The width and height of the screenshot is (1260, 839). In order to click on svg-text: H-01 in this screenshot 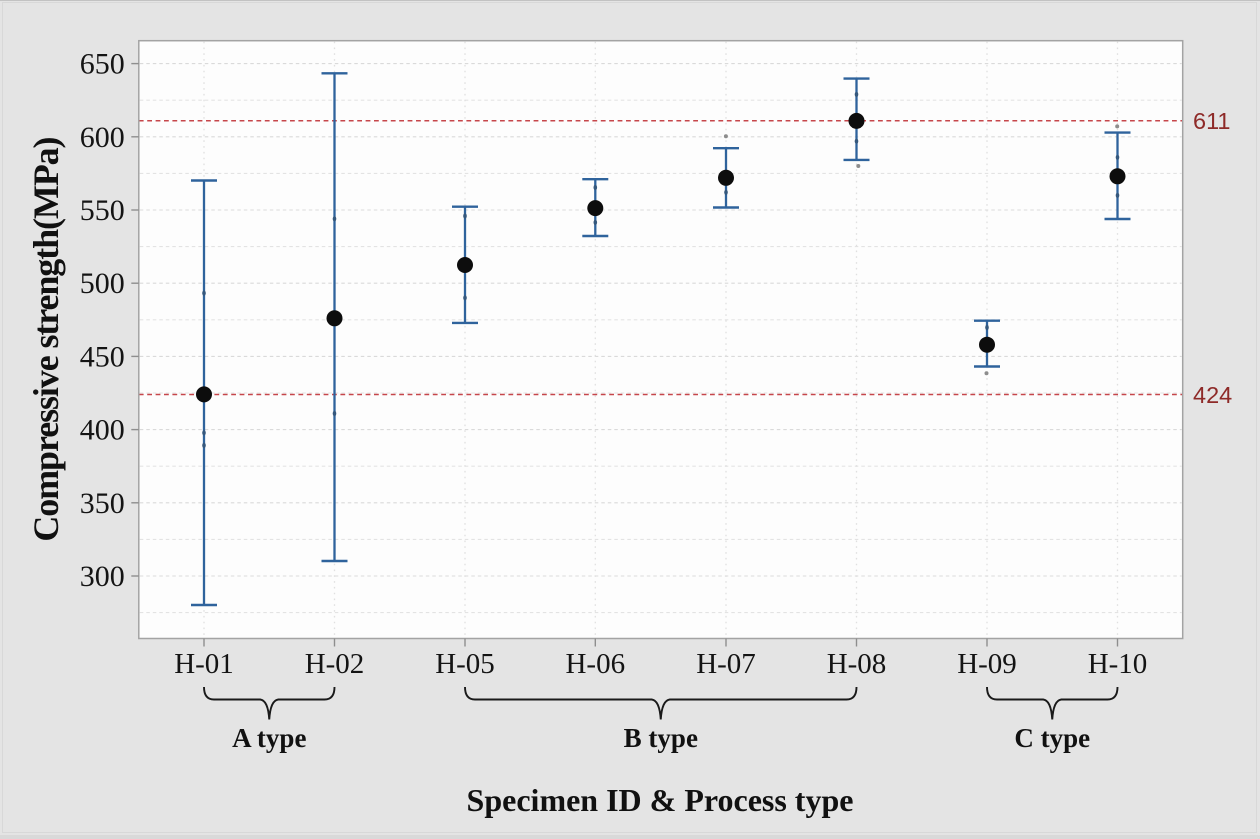, I will do `click(204, 664)`.